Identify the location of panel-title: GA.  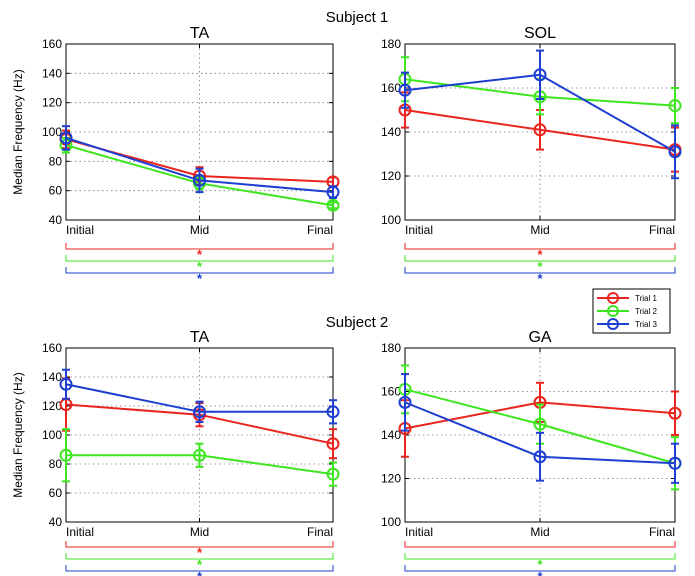
(539, 337).